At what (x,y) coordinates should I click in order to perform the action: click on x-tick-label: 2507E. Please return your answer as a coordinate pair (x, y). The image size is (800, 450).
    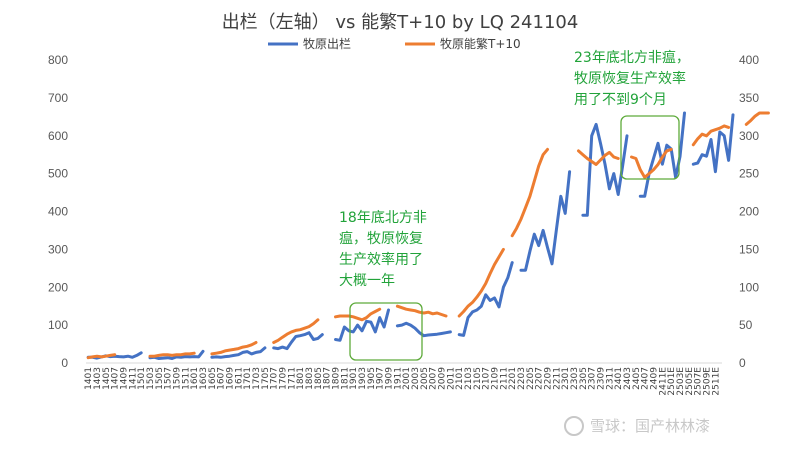
    Looking at the image, I should click on (699, 381).